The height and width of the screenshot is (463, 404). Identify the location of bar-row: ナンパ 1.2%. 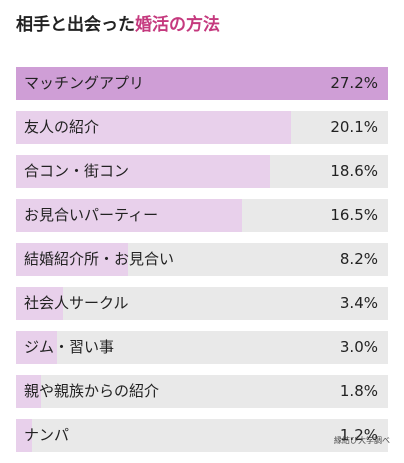
(202, 435).